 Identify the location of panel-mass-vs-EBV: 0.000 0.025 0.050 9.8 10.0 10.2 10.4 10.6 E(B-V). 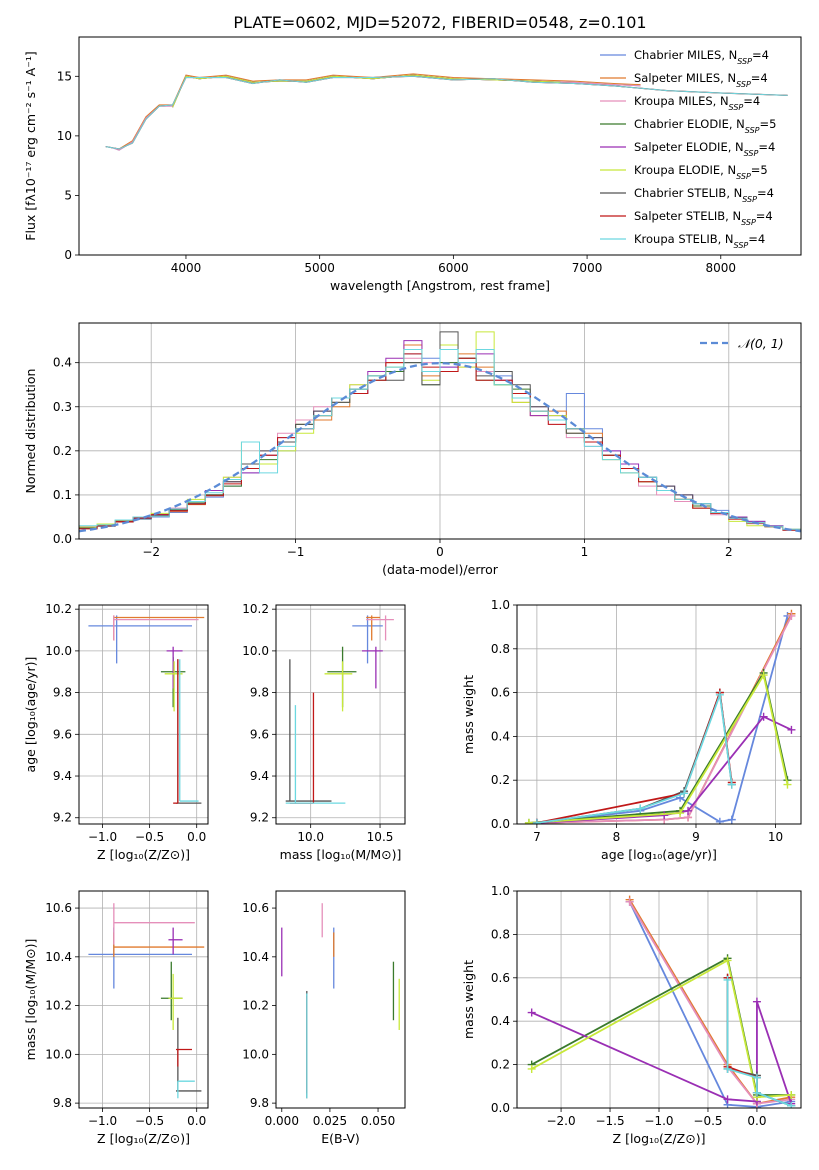
(324, 1018).